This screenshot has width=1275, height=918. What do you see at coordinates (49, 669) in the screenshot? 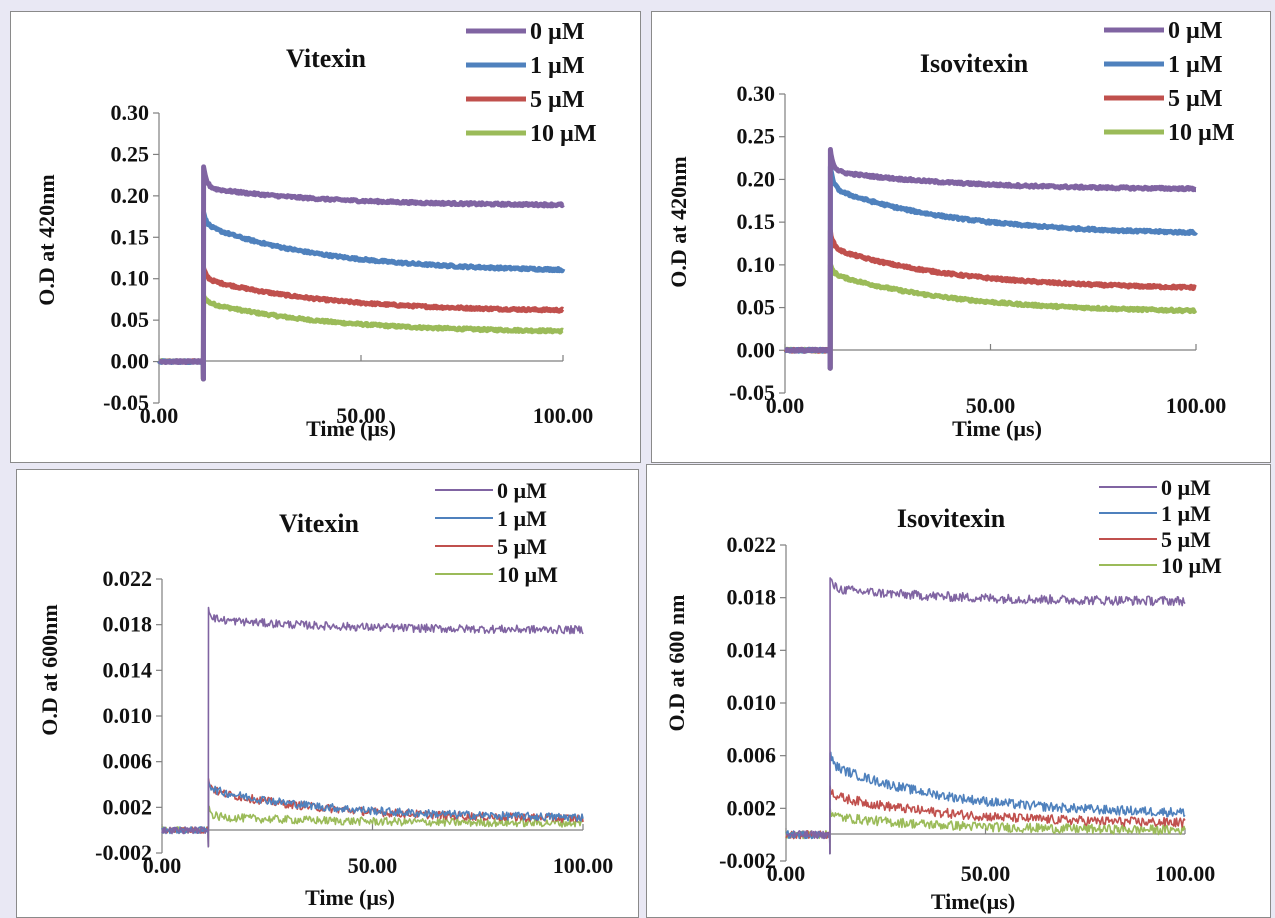
I see `y-axis-title: O.D at 600nm` at bounding box center [49, 669].